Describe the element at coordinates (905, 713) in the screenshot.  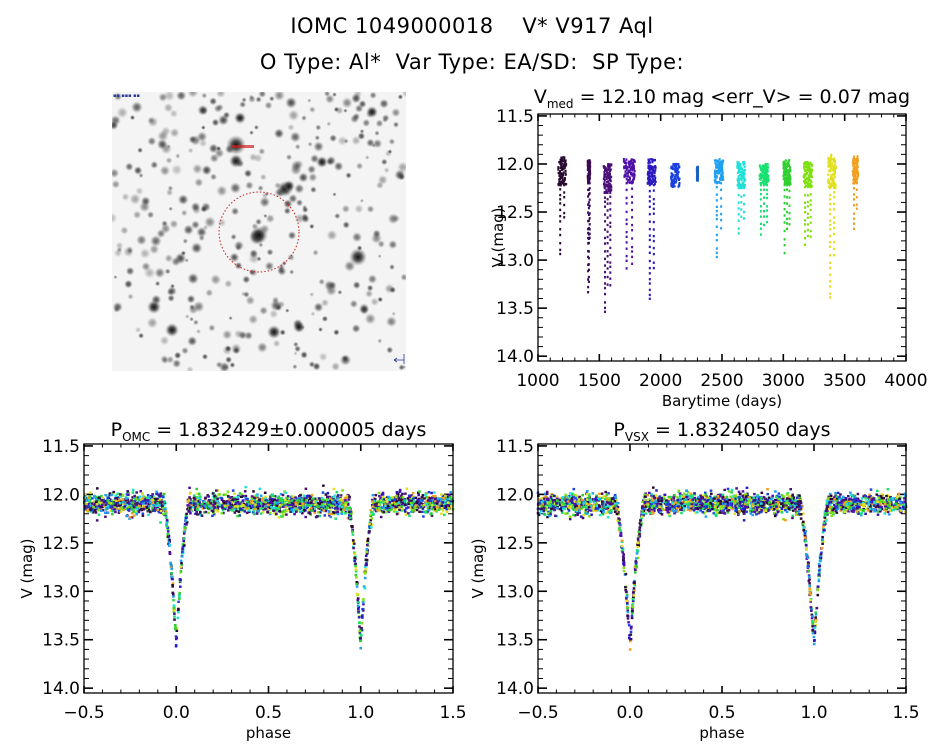
I see `x-tick-label: 1.5` at that location.